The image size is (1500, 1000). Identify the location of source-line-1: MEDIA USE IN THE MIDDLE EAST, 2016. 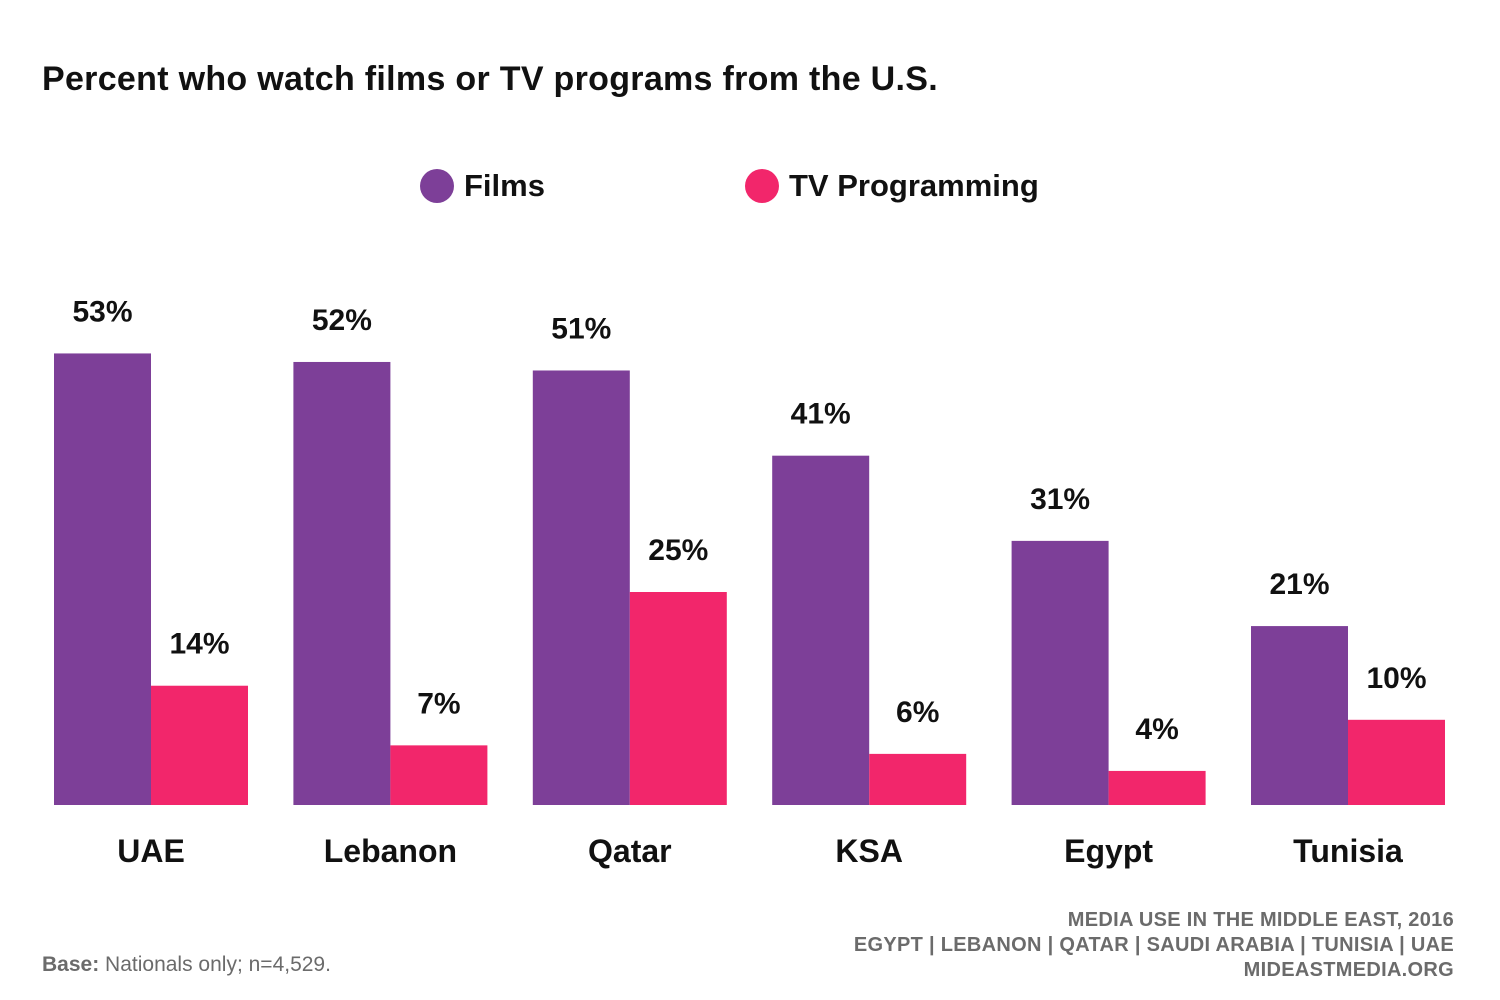
(1260, 920).